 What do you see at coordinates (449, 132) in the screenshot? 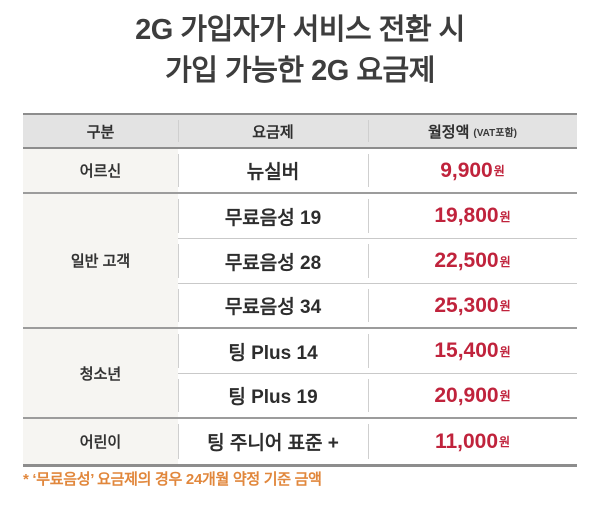
I see `column-header-price-label: 월정액` at bounding box center [449, 132].